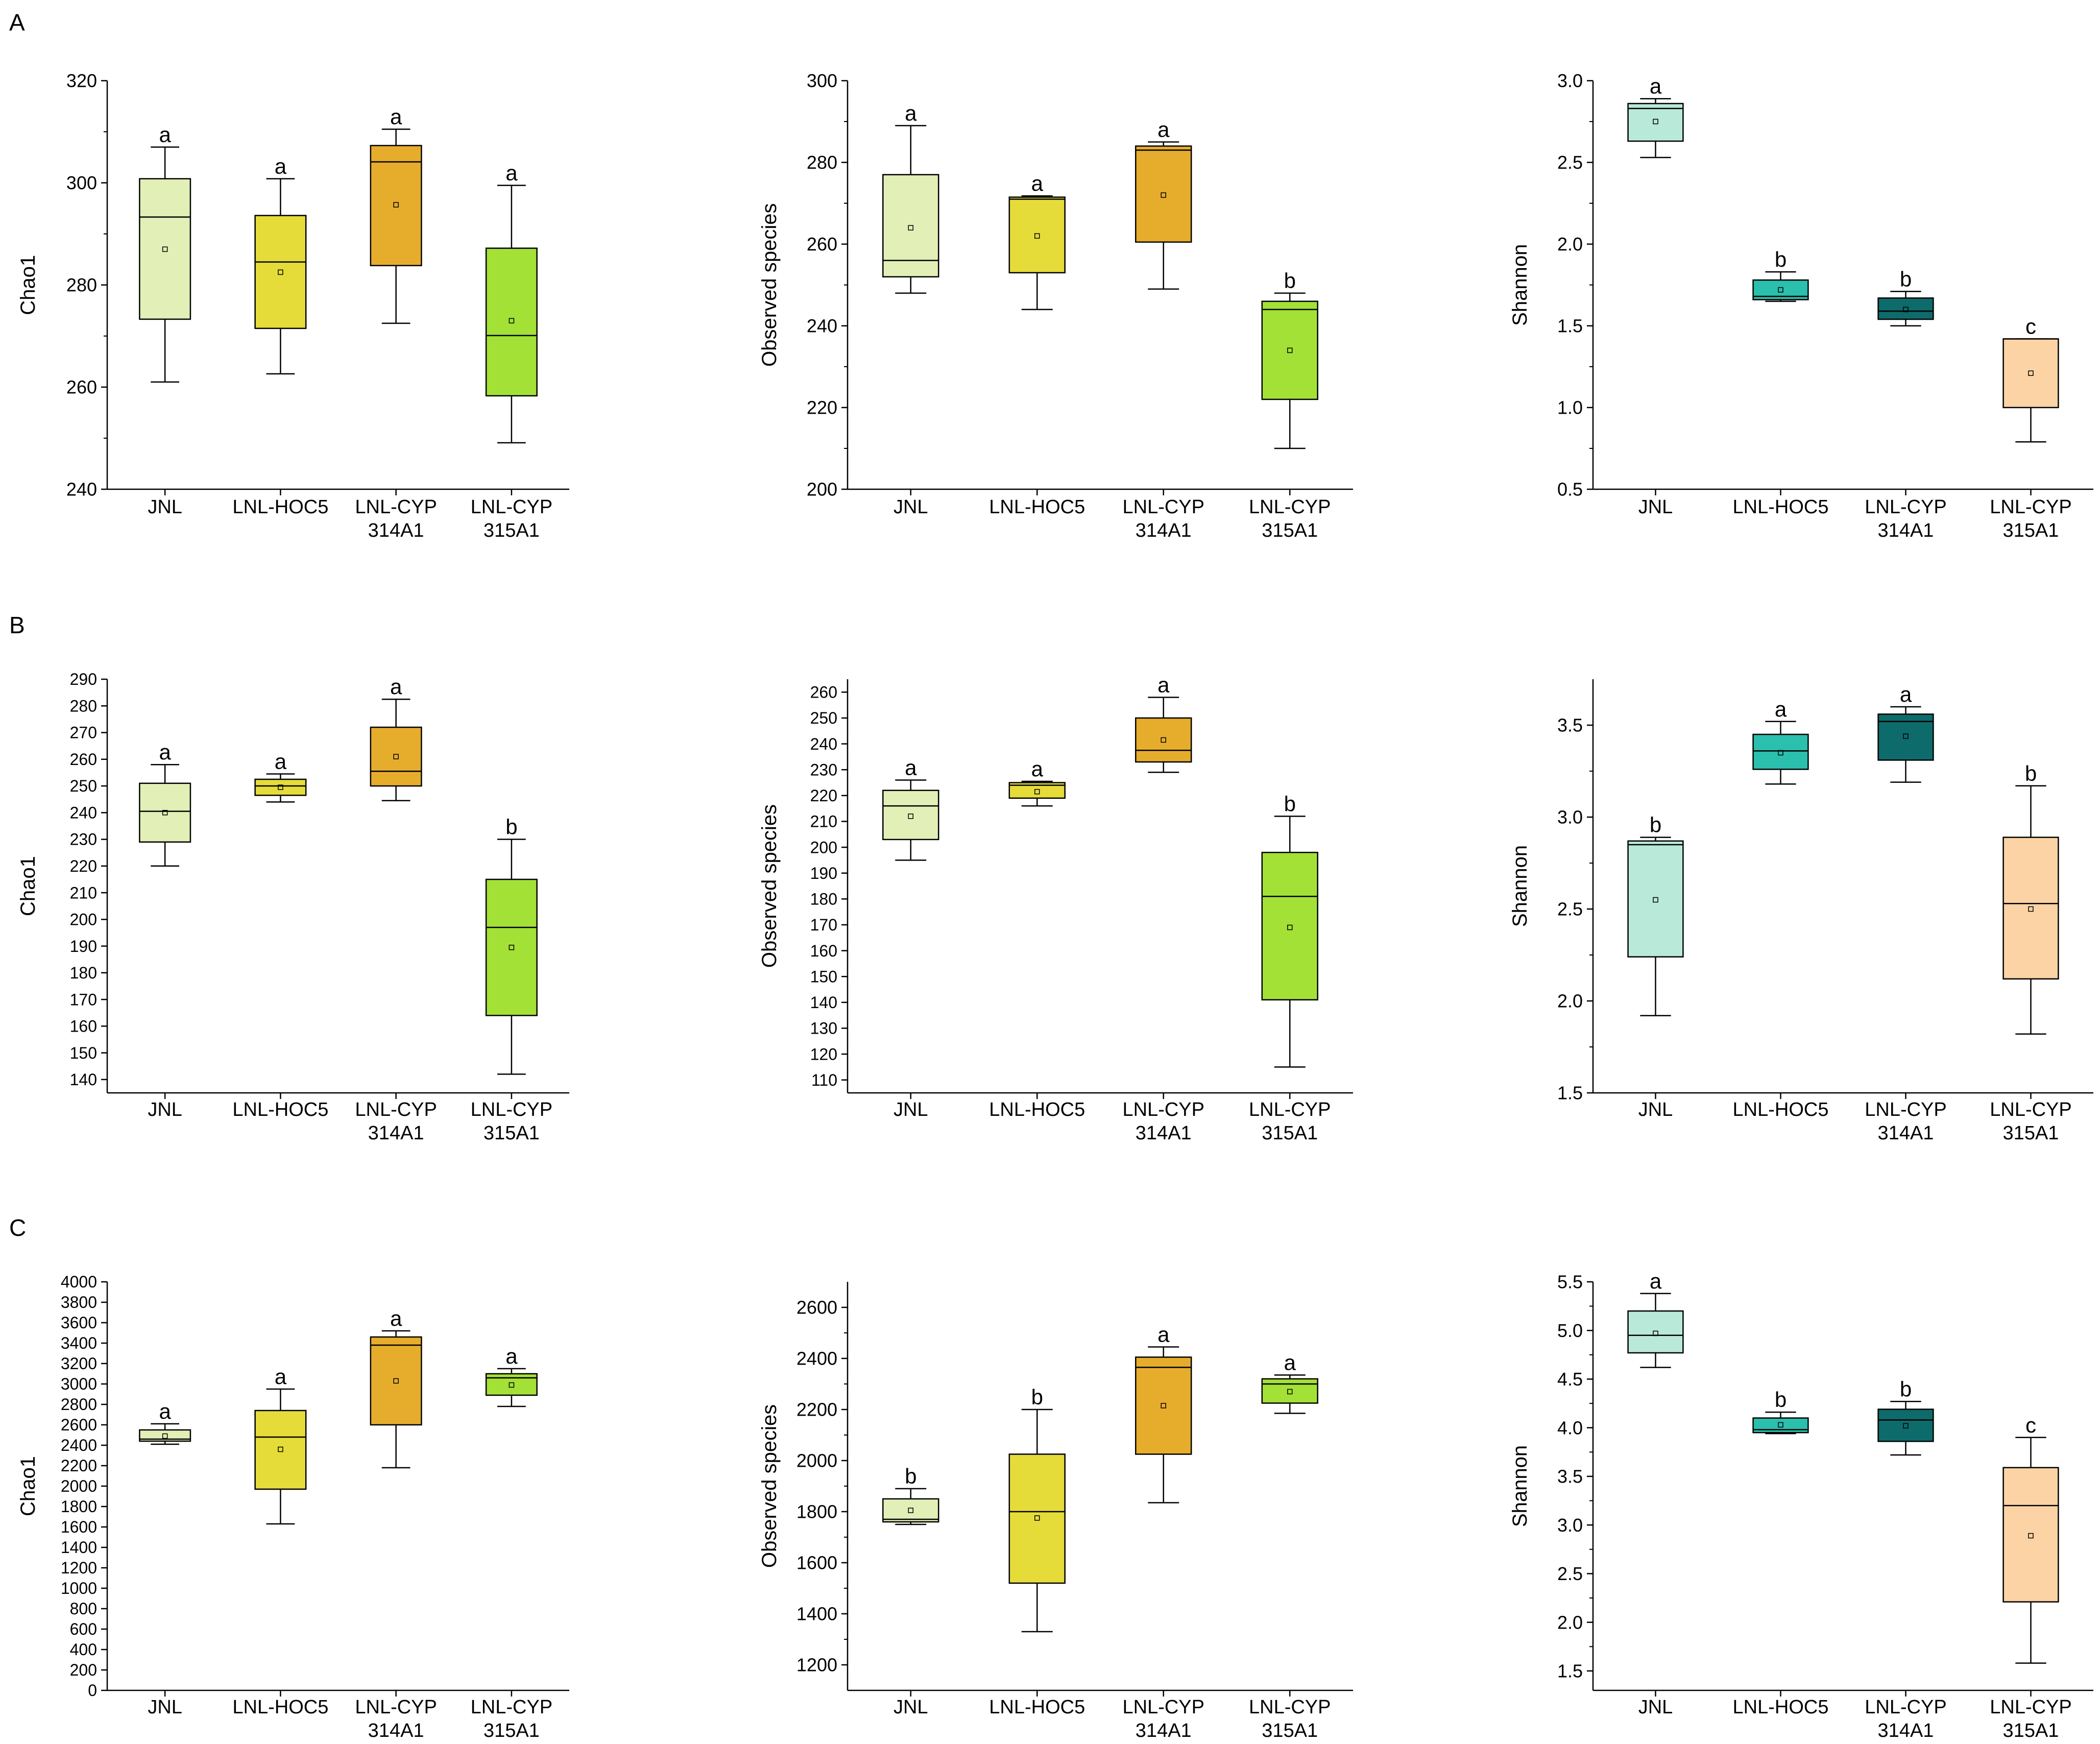 The width and height of the screenshot is (2100, 1744). I want to click on y-tick-label: 1400, so click(816, 1614).